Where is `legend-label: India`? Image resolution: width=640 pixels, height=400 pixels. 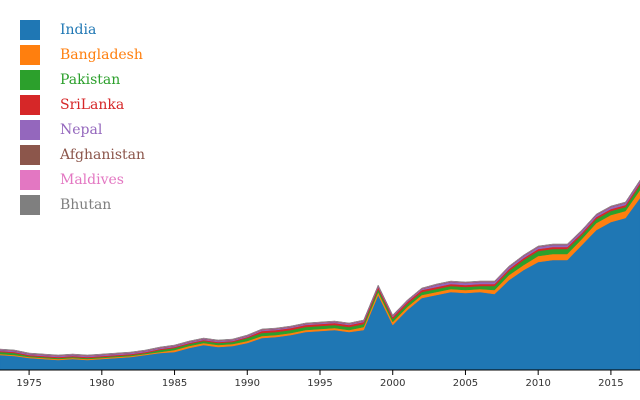
legend-label: India is located at coordinates (78, 30).